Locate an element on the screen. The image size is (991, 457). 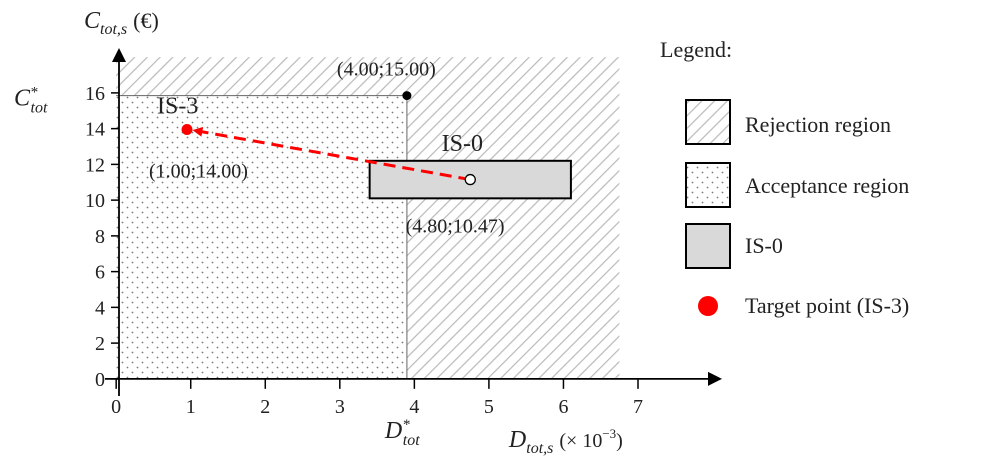
legend-swatch-target-point is located at coordinates (708, 306).